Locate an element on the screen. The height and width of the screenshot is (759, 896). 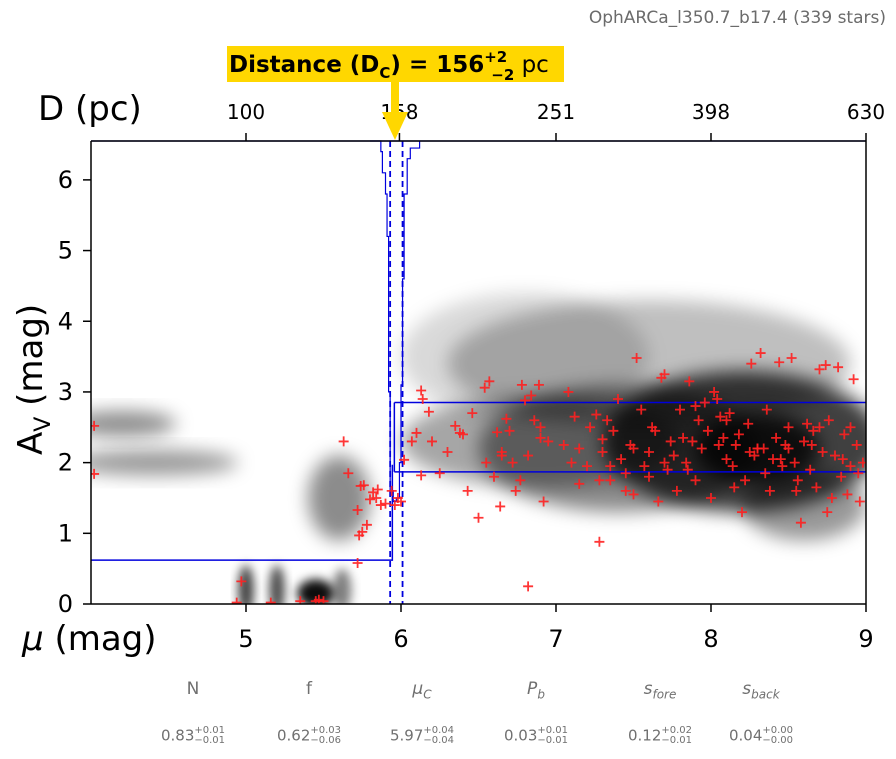
distance-banner-box is located at coordinates (395, 64).